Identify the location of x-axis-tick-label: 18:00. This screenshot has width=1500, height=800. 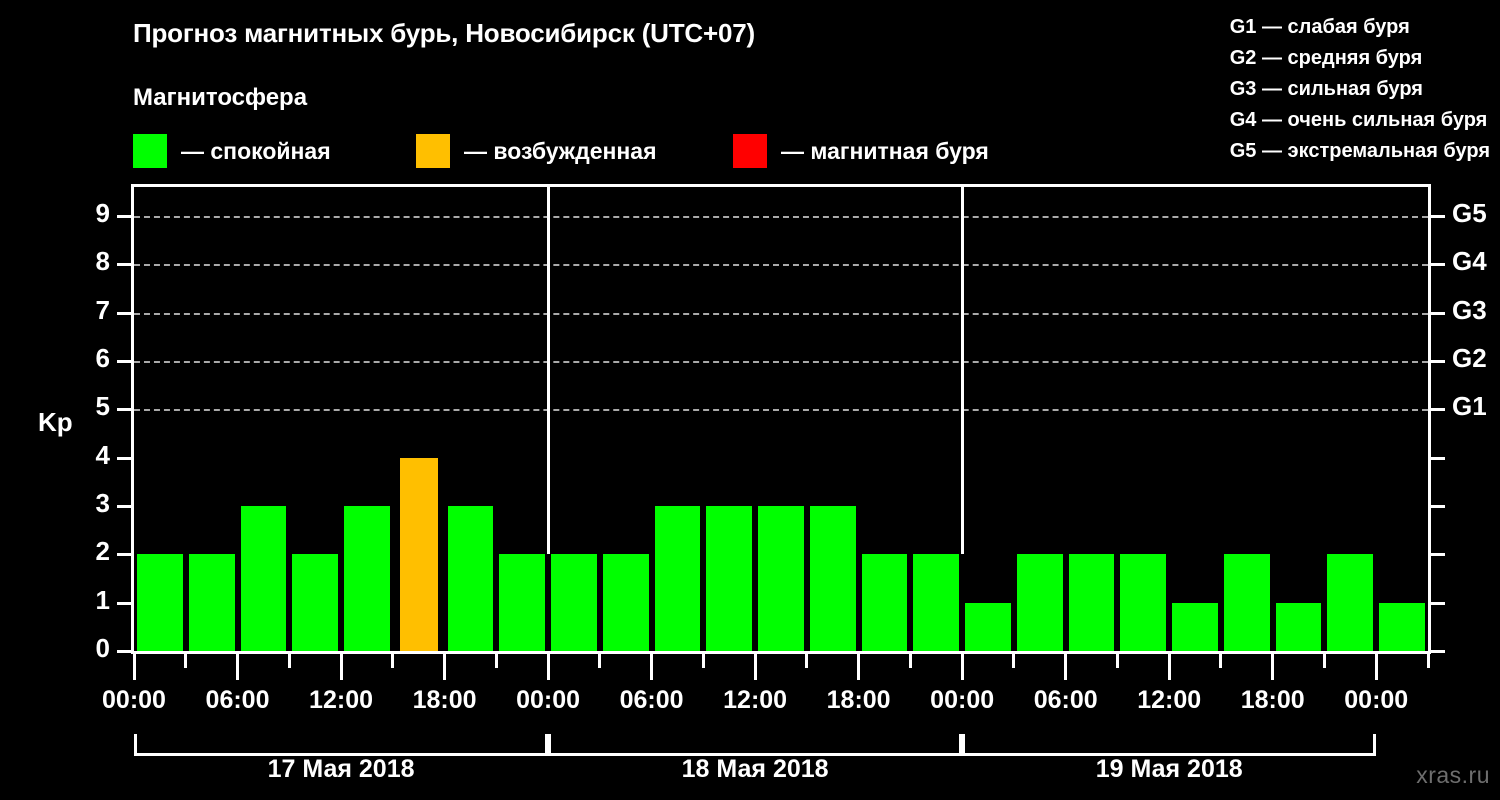
(1272, 700).